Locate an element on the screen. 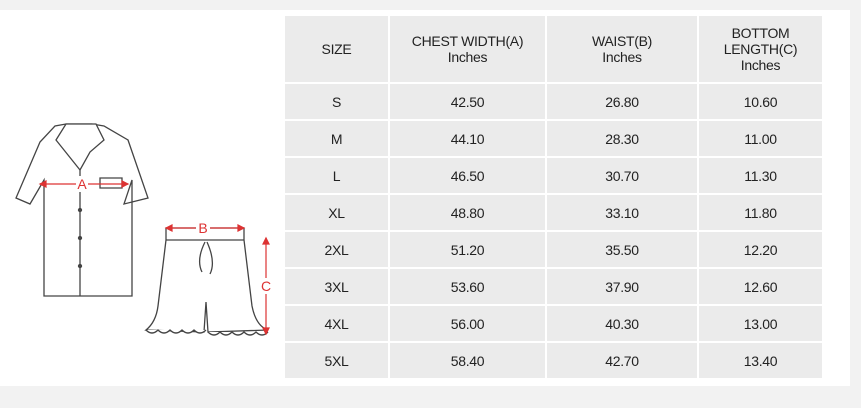  table-cell: 33.10 is located at coordinates (622, 212).